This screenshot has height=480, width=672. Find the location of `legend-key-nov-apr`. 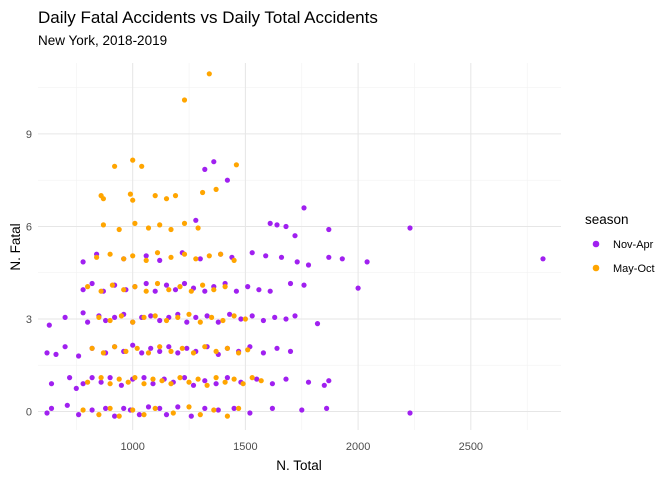

legend-key-nov-apr is located at coordinates (596, 244).